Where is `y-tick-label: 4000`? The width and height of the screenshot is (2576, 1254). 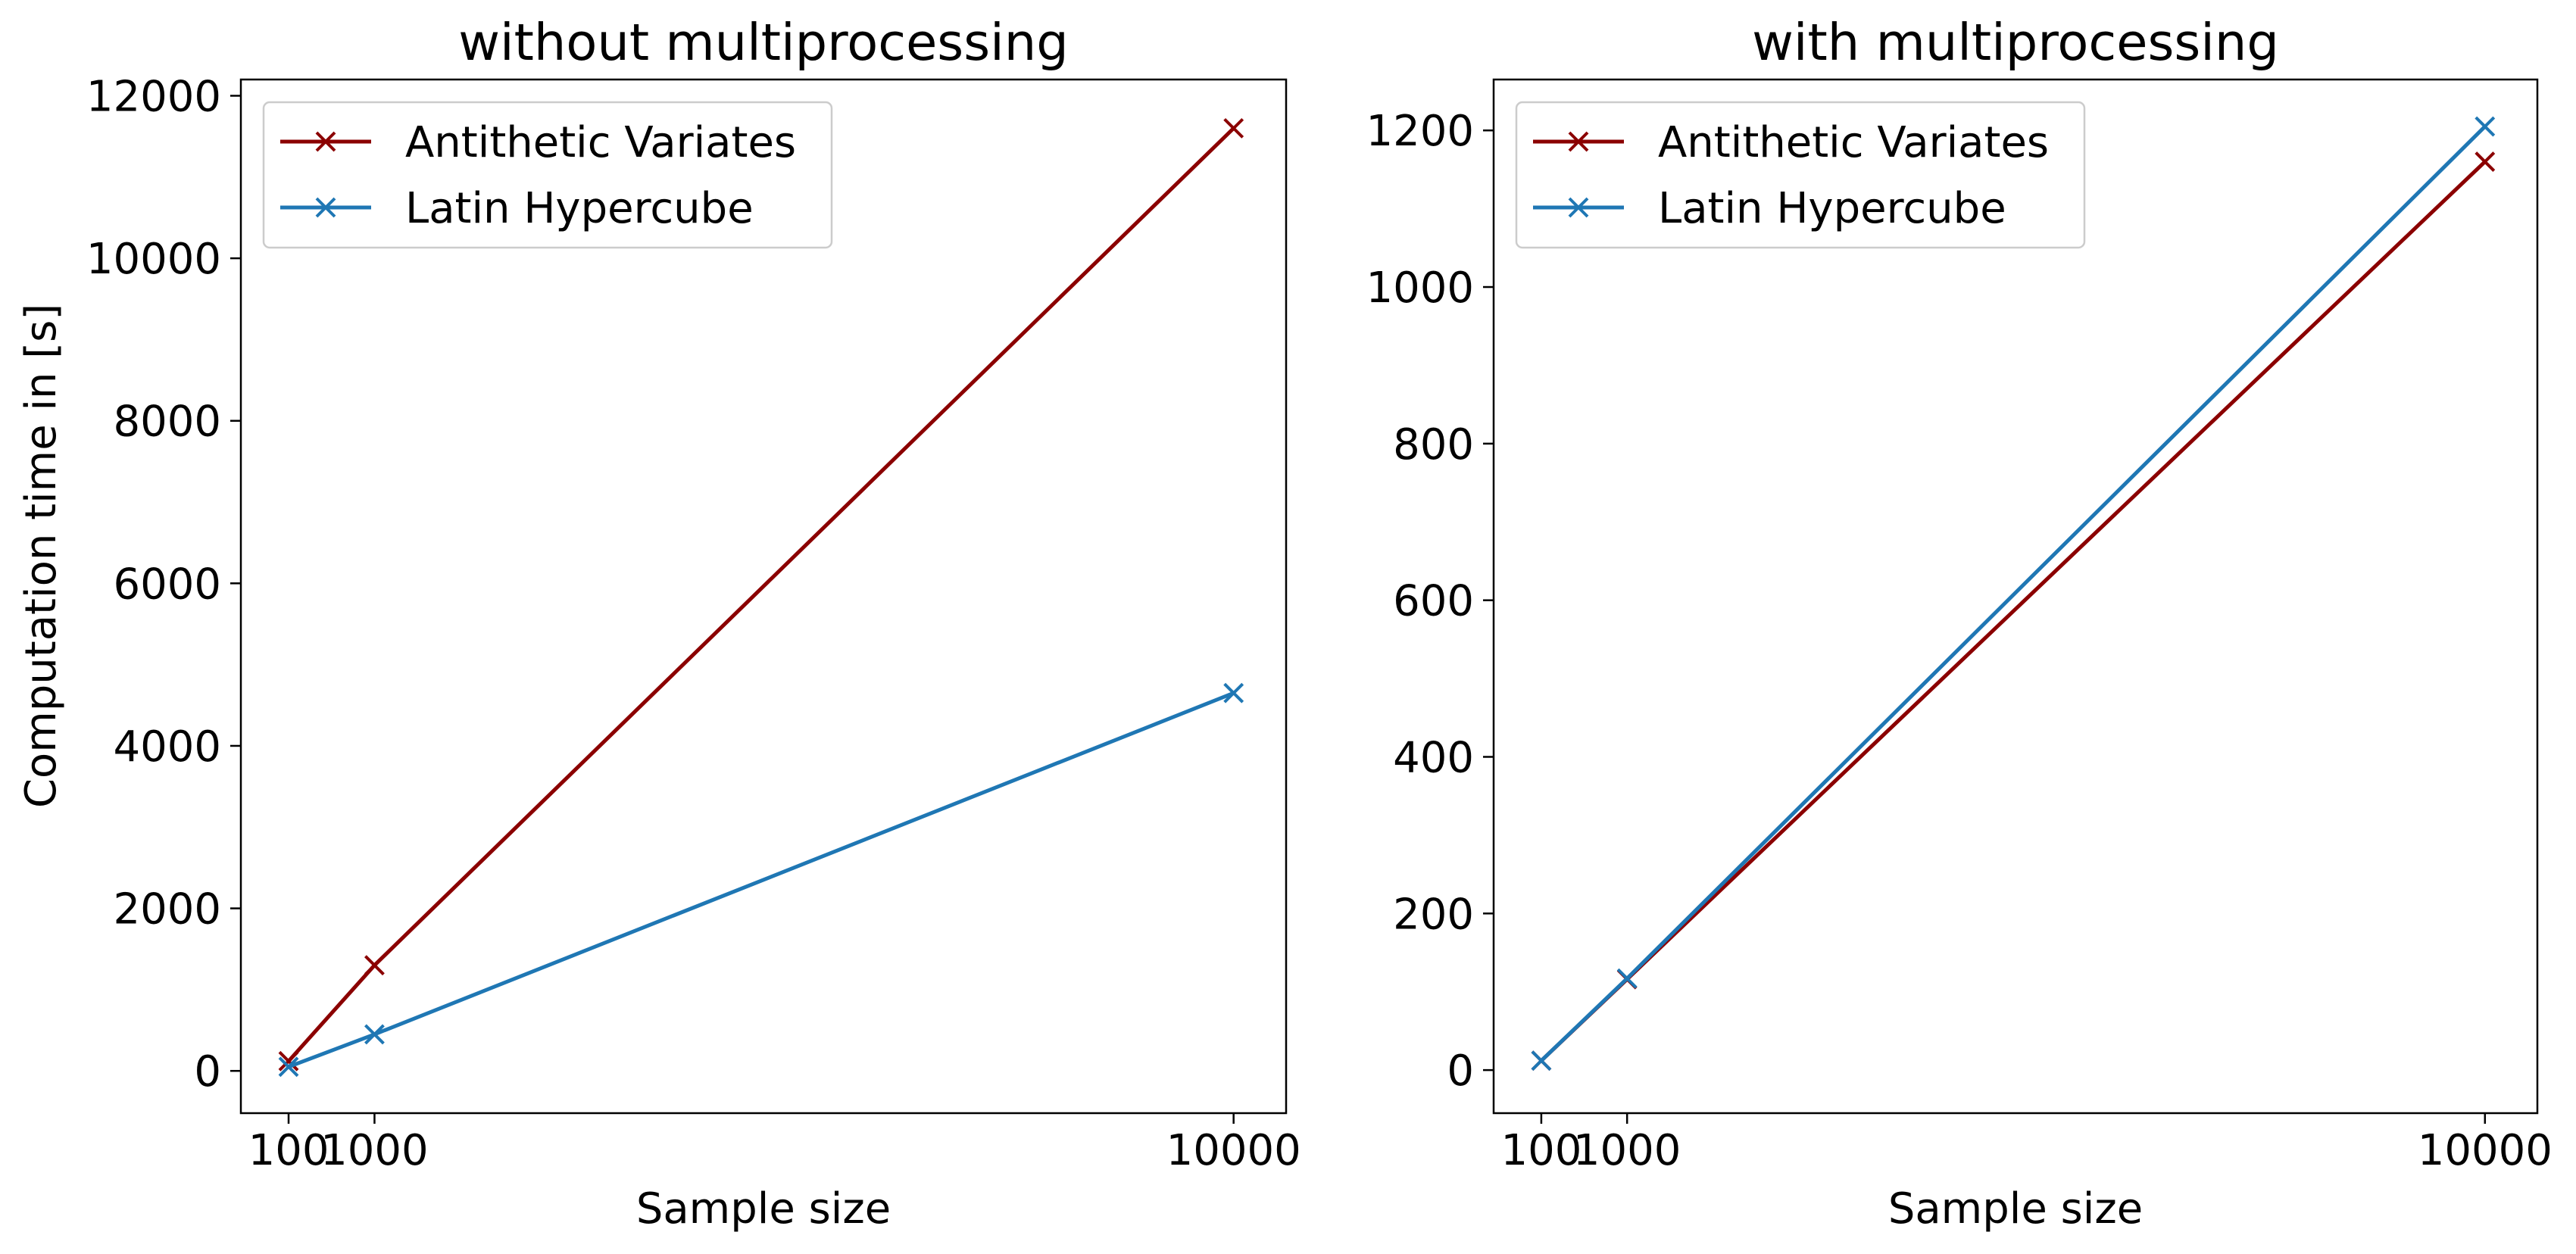 y-tick-label: 4000 is located at coordinates (167, 747).